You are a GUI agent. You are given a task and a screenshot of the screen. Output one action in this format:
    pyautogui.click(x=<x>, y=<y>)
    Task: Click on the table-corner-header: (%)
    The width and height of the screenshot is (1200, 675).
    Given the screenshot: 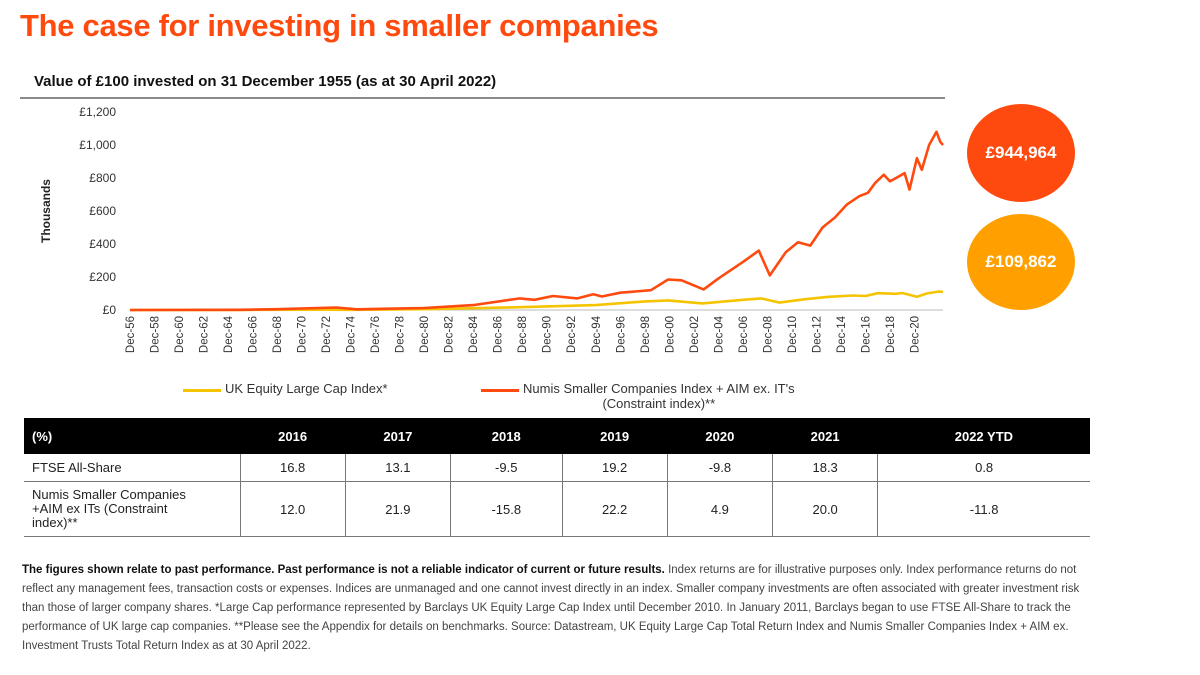 What is the action you would take?
    pyautogui.click(x=132, y=436)
    